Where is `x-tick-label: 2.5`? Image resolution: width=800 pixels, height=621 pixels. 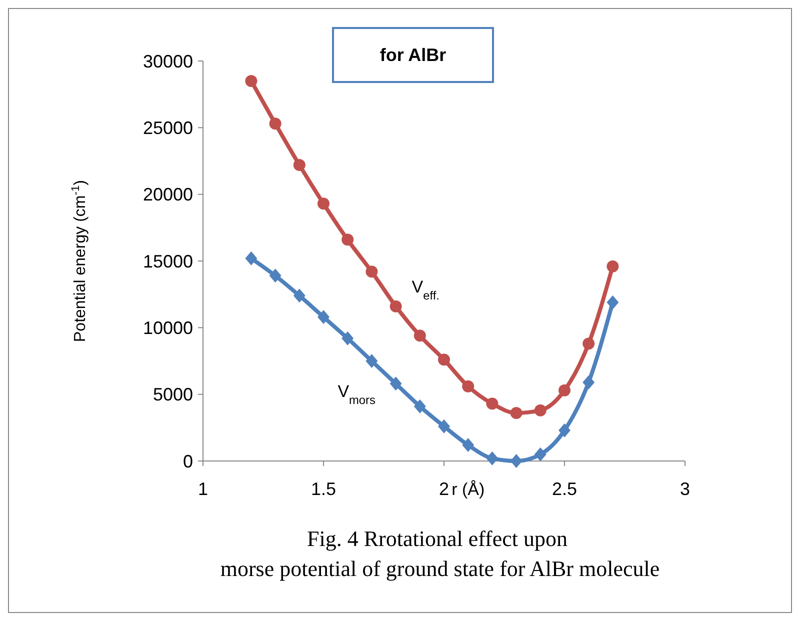 x-tick-label: 2.5 is located at coordinates (565, 489).